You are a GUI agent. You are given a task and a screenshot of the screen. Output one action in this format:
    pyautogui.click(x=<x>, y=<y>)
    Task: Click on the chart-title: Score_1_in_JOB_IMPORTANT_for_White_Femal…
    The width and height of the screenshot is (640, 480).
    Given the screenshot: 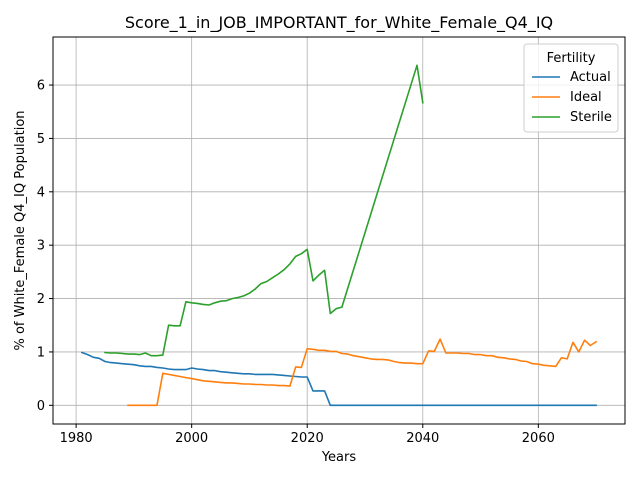 What is the action you would take?
    pyautogui.click(x=339, y=23)
    